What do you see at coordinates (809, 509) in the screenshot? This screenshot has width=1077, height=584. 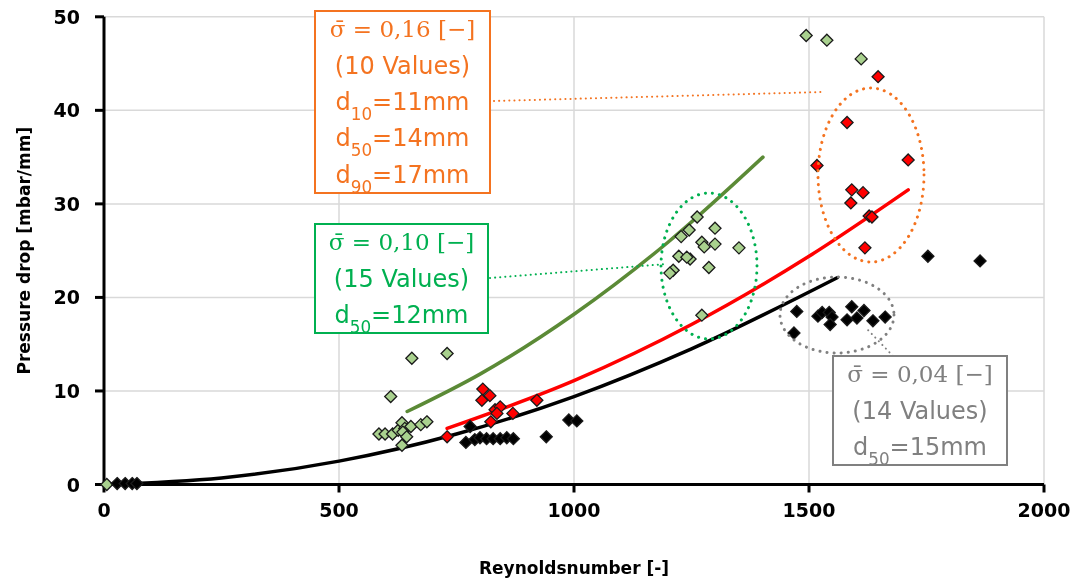 I see `x-tick-label: 1500` at bounding box center [809, 509].